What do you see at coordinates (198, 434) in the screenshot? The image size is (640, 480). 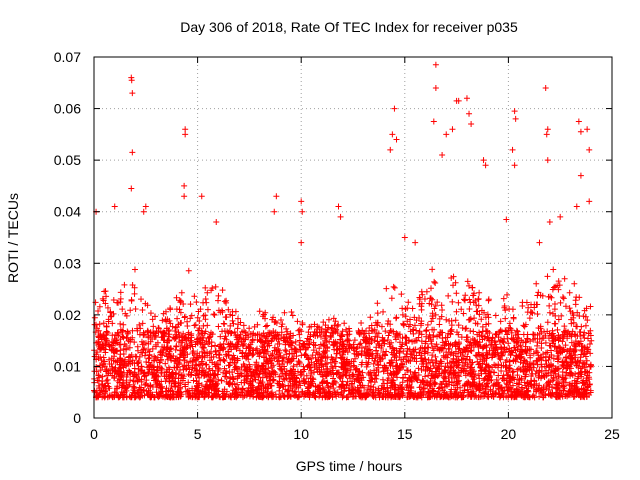 I see `x-tick-label: 5` at bounding box center [198, 434].